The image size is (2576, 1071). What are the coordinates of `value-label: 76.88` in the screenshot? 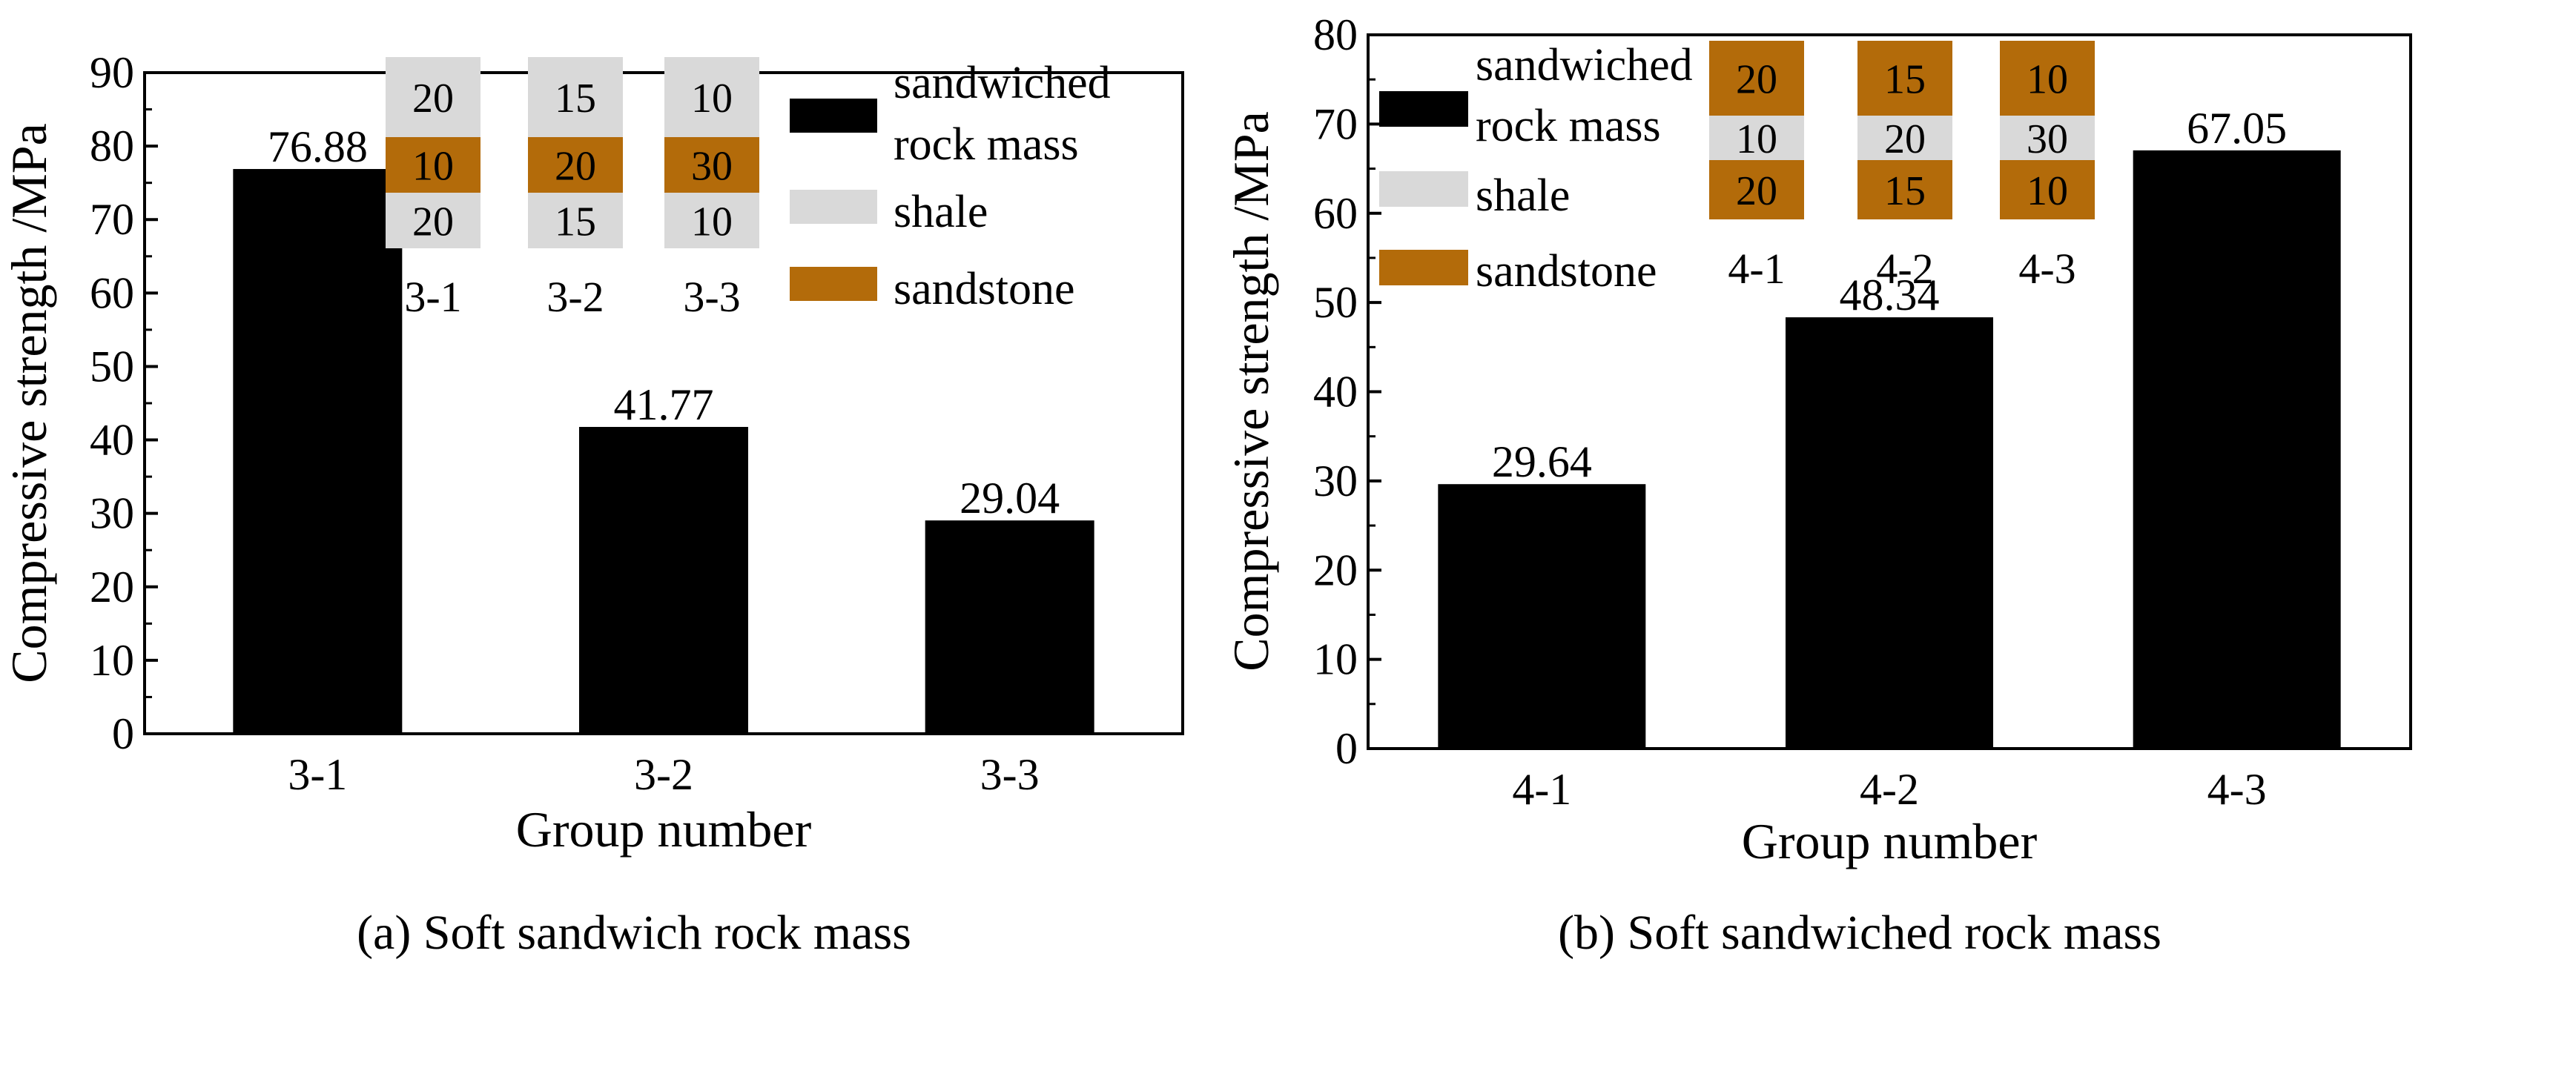 It's located at (318, 147).